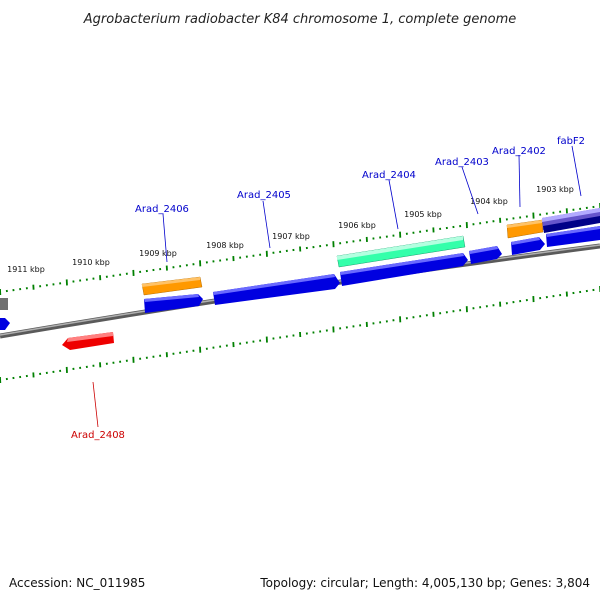  What do you see at coordinates (555, 189) in the screenshot?
I see `tick-label: 1903 kbp` at bounding box center [555, 189].